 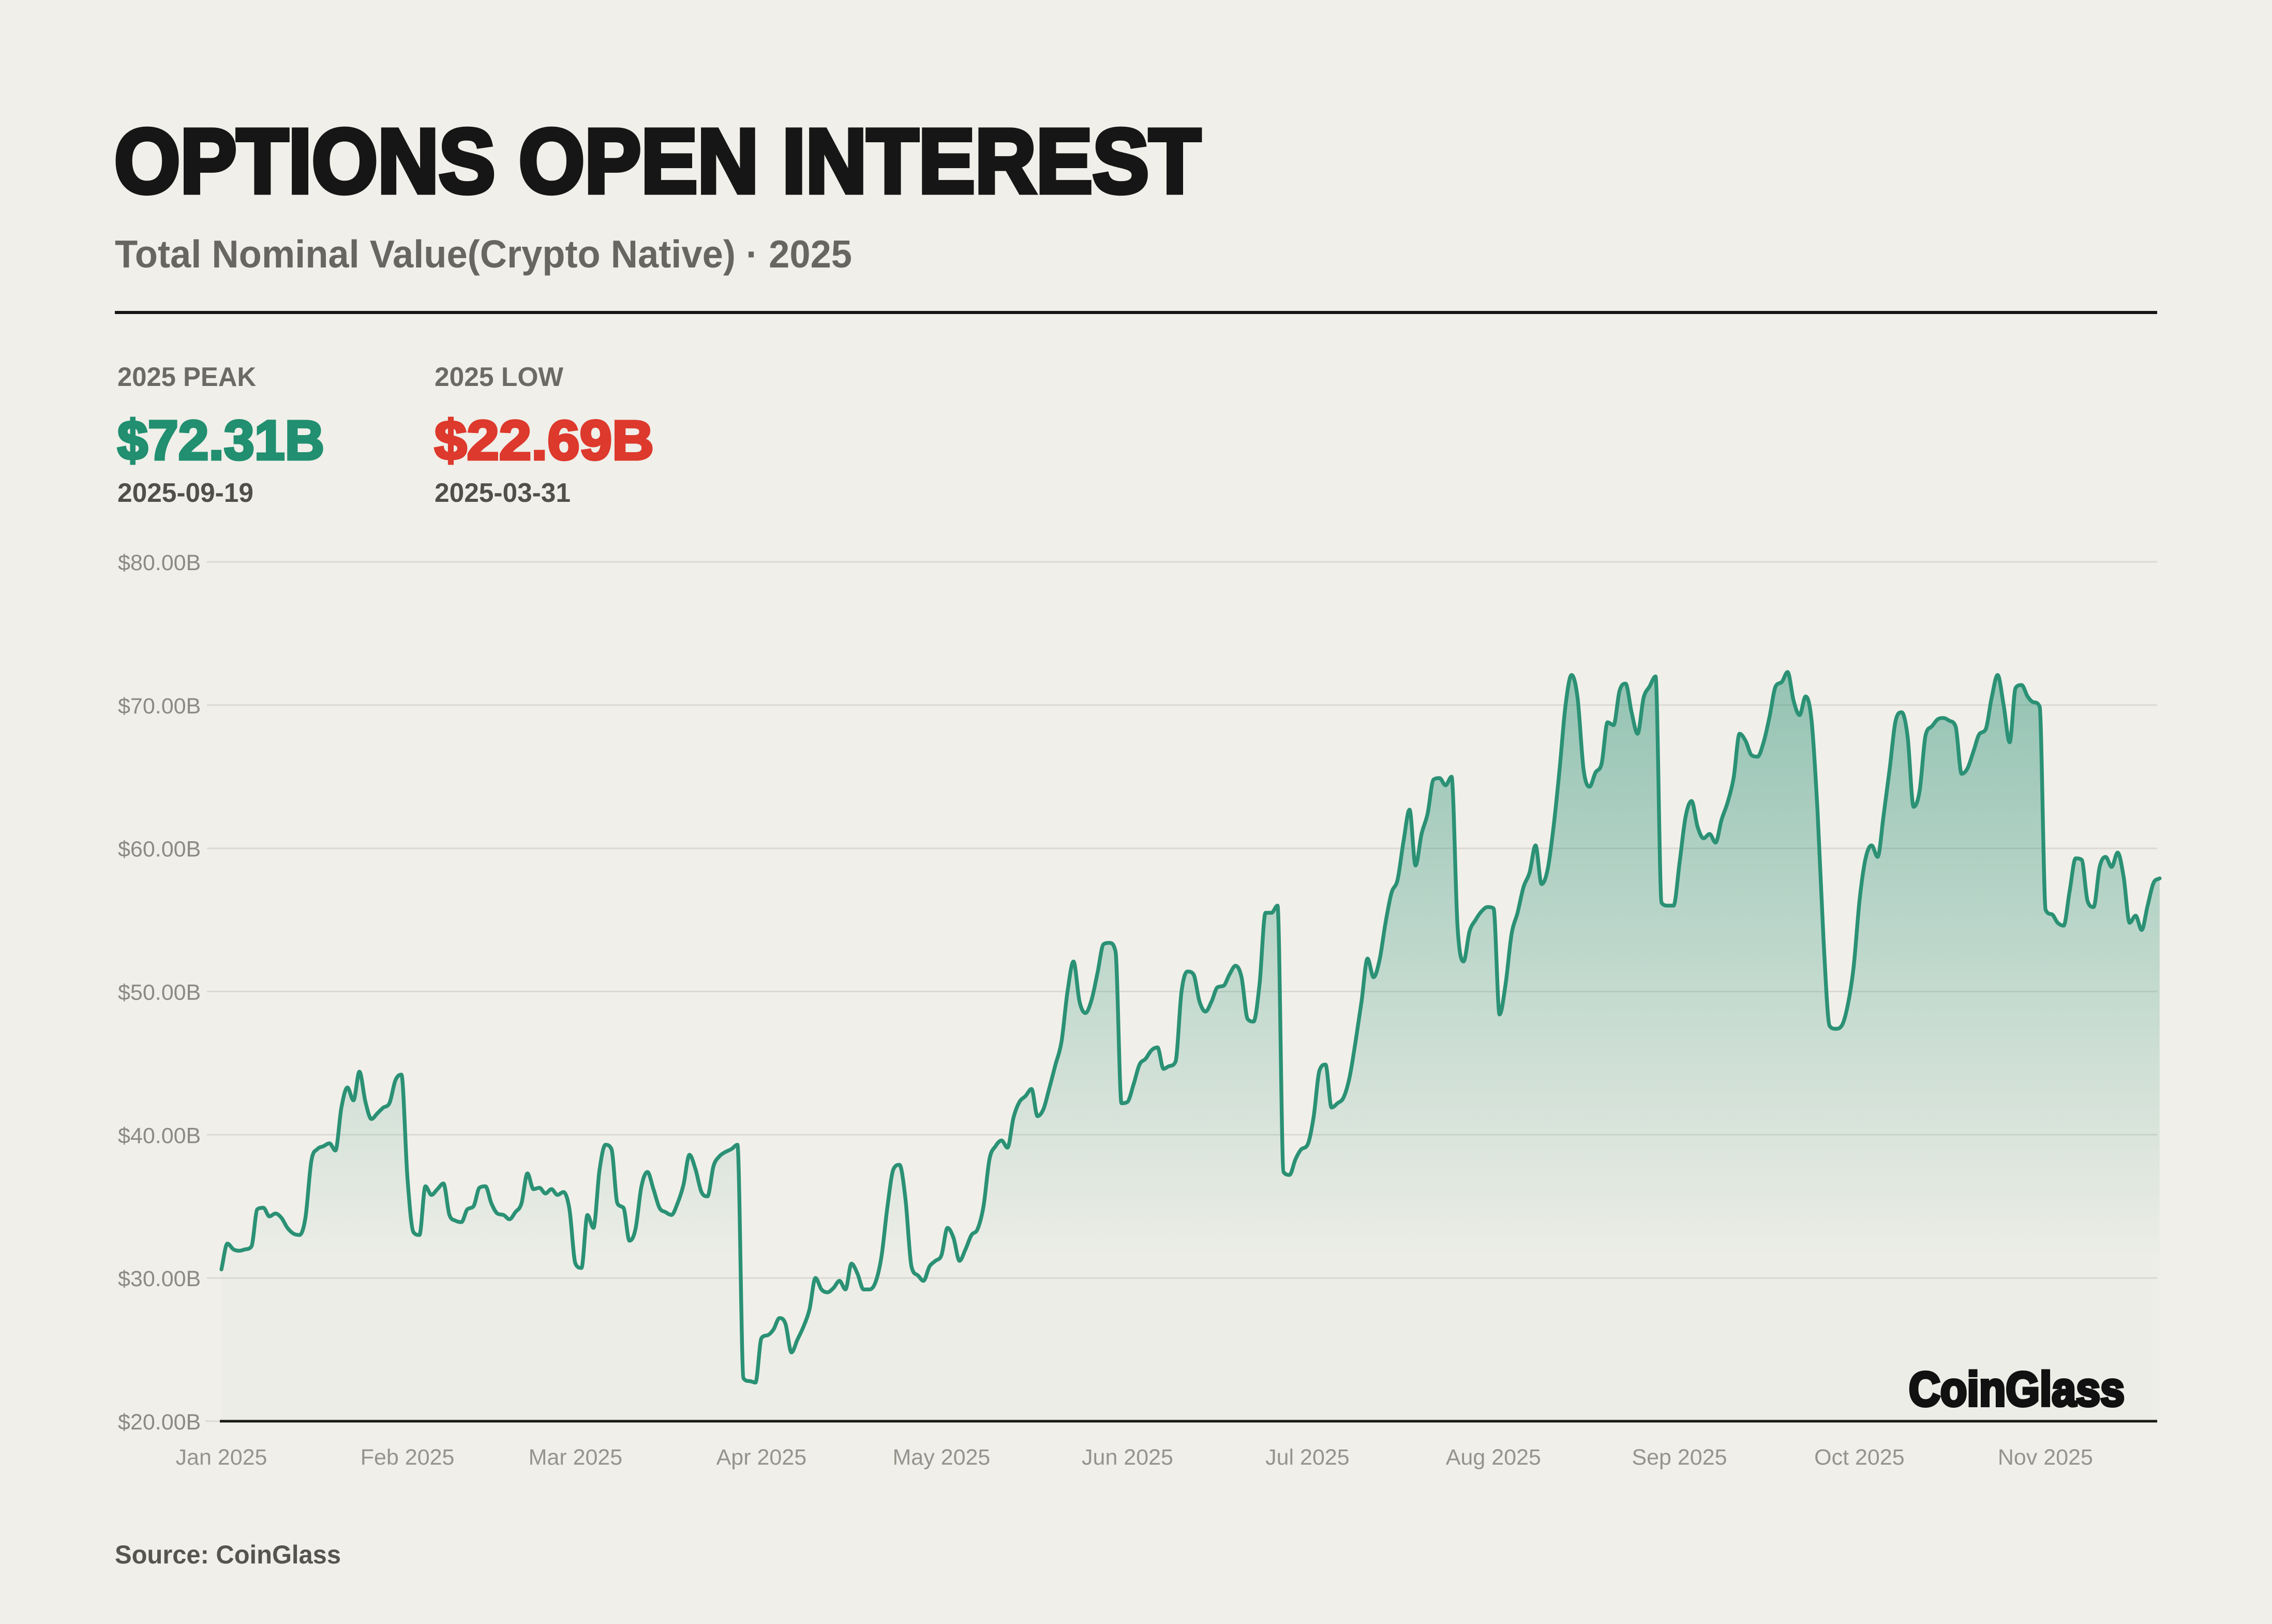 I want to click on svg-text: $50.00B, so click(x=159, y=992).